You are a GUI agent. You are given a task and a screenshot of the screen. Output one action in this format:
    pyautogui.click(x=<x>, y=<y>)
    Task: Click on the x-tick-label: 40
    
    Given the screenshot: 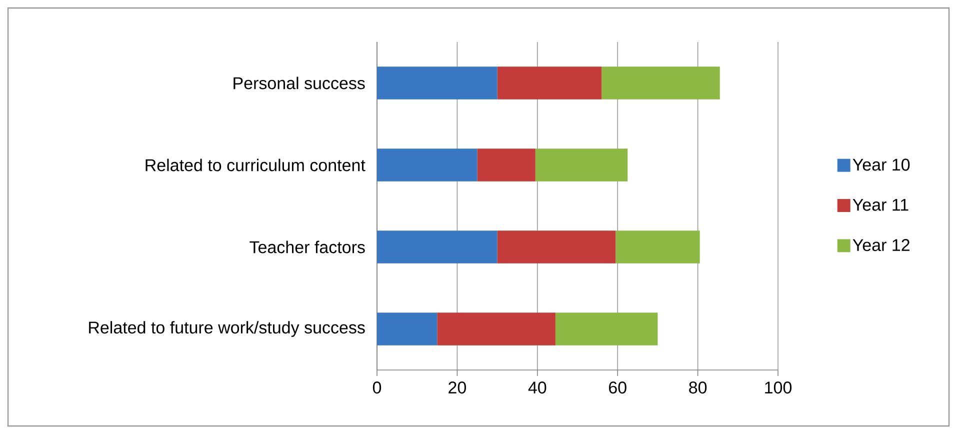 What is the action you would take?
    pyautogui.click(x=537, y=388)
    